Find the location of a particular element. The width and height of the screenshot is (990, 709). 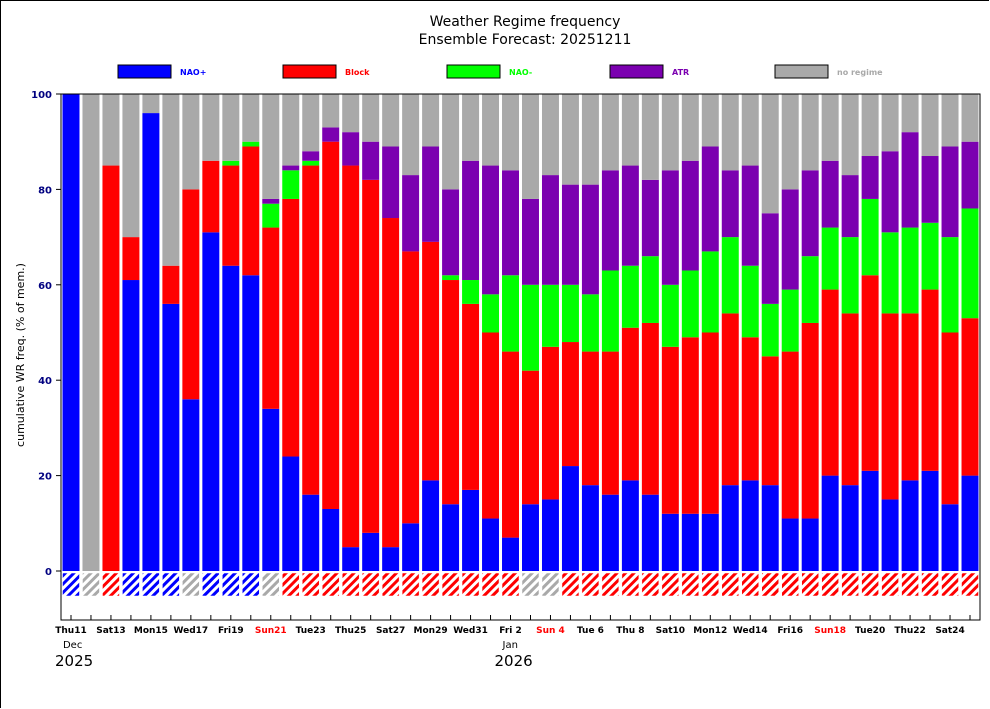

legend-item-nao-: NAO- is located at coordinates (489, 71).